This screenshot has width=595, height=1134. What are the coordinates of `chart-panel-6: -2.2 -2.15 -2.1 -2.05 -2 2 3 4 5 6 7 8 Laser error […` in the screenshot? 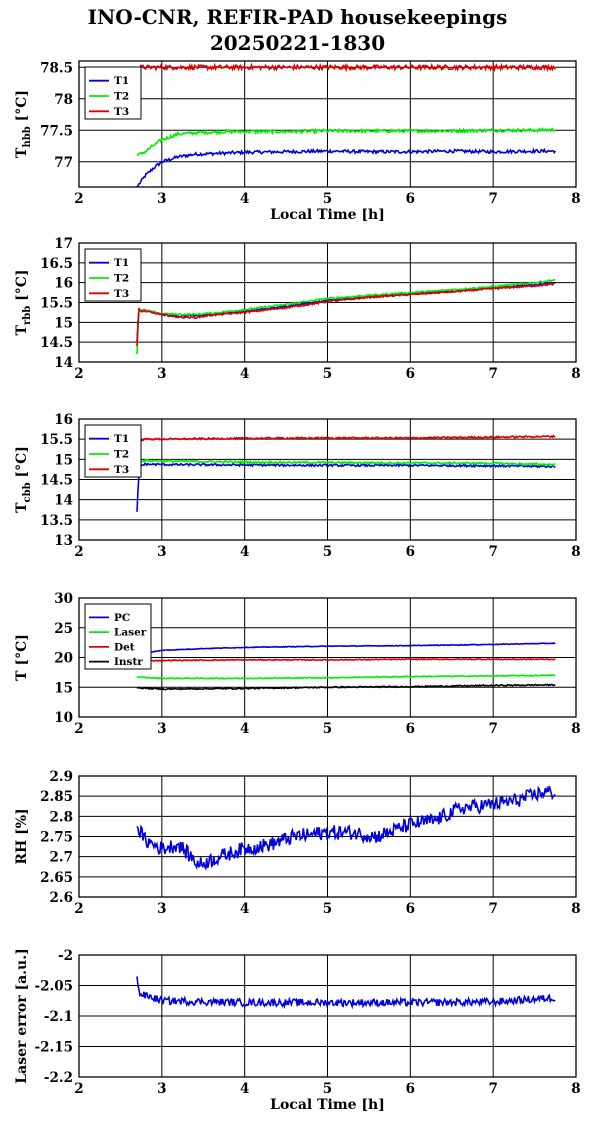 It's located at (297, 1030).